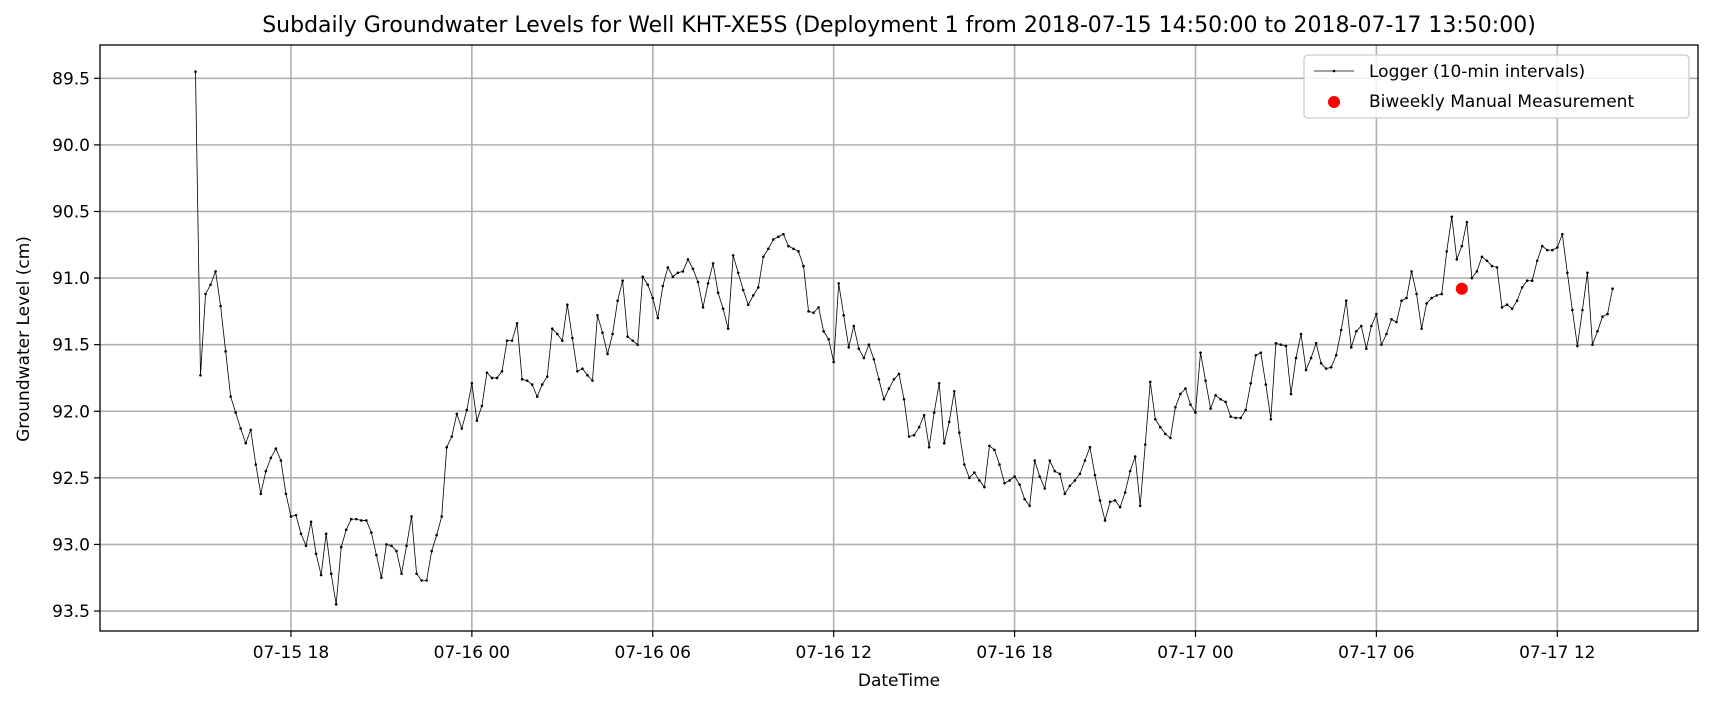 This screenshot has height=705, width=1713. What do you see at coordinates (653, 653) in the screenshot?
I see `x-tick-label: 07-16 06` at bounding box center [653, 653].